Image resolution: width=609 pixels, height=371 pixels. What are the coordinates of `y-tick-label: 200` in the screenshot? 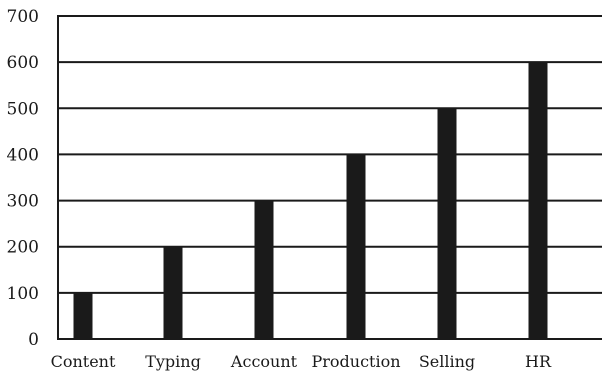 It's located at (23, 248).